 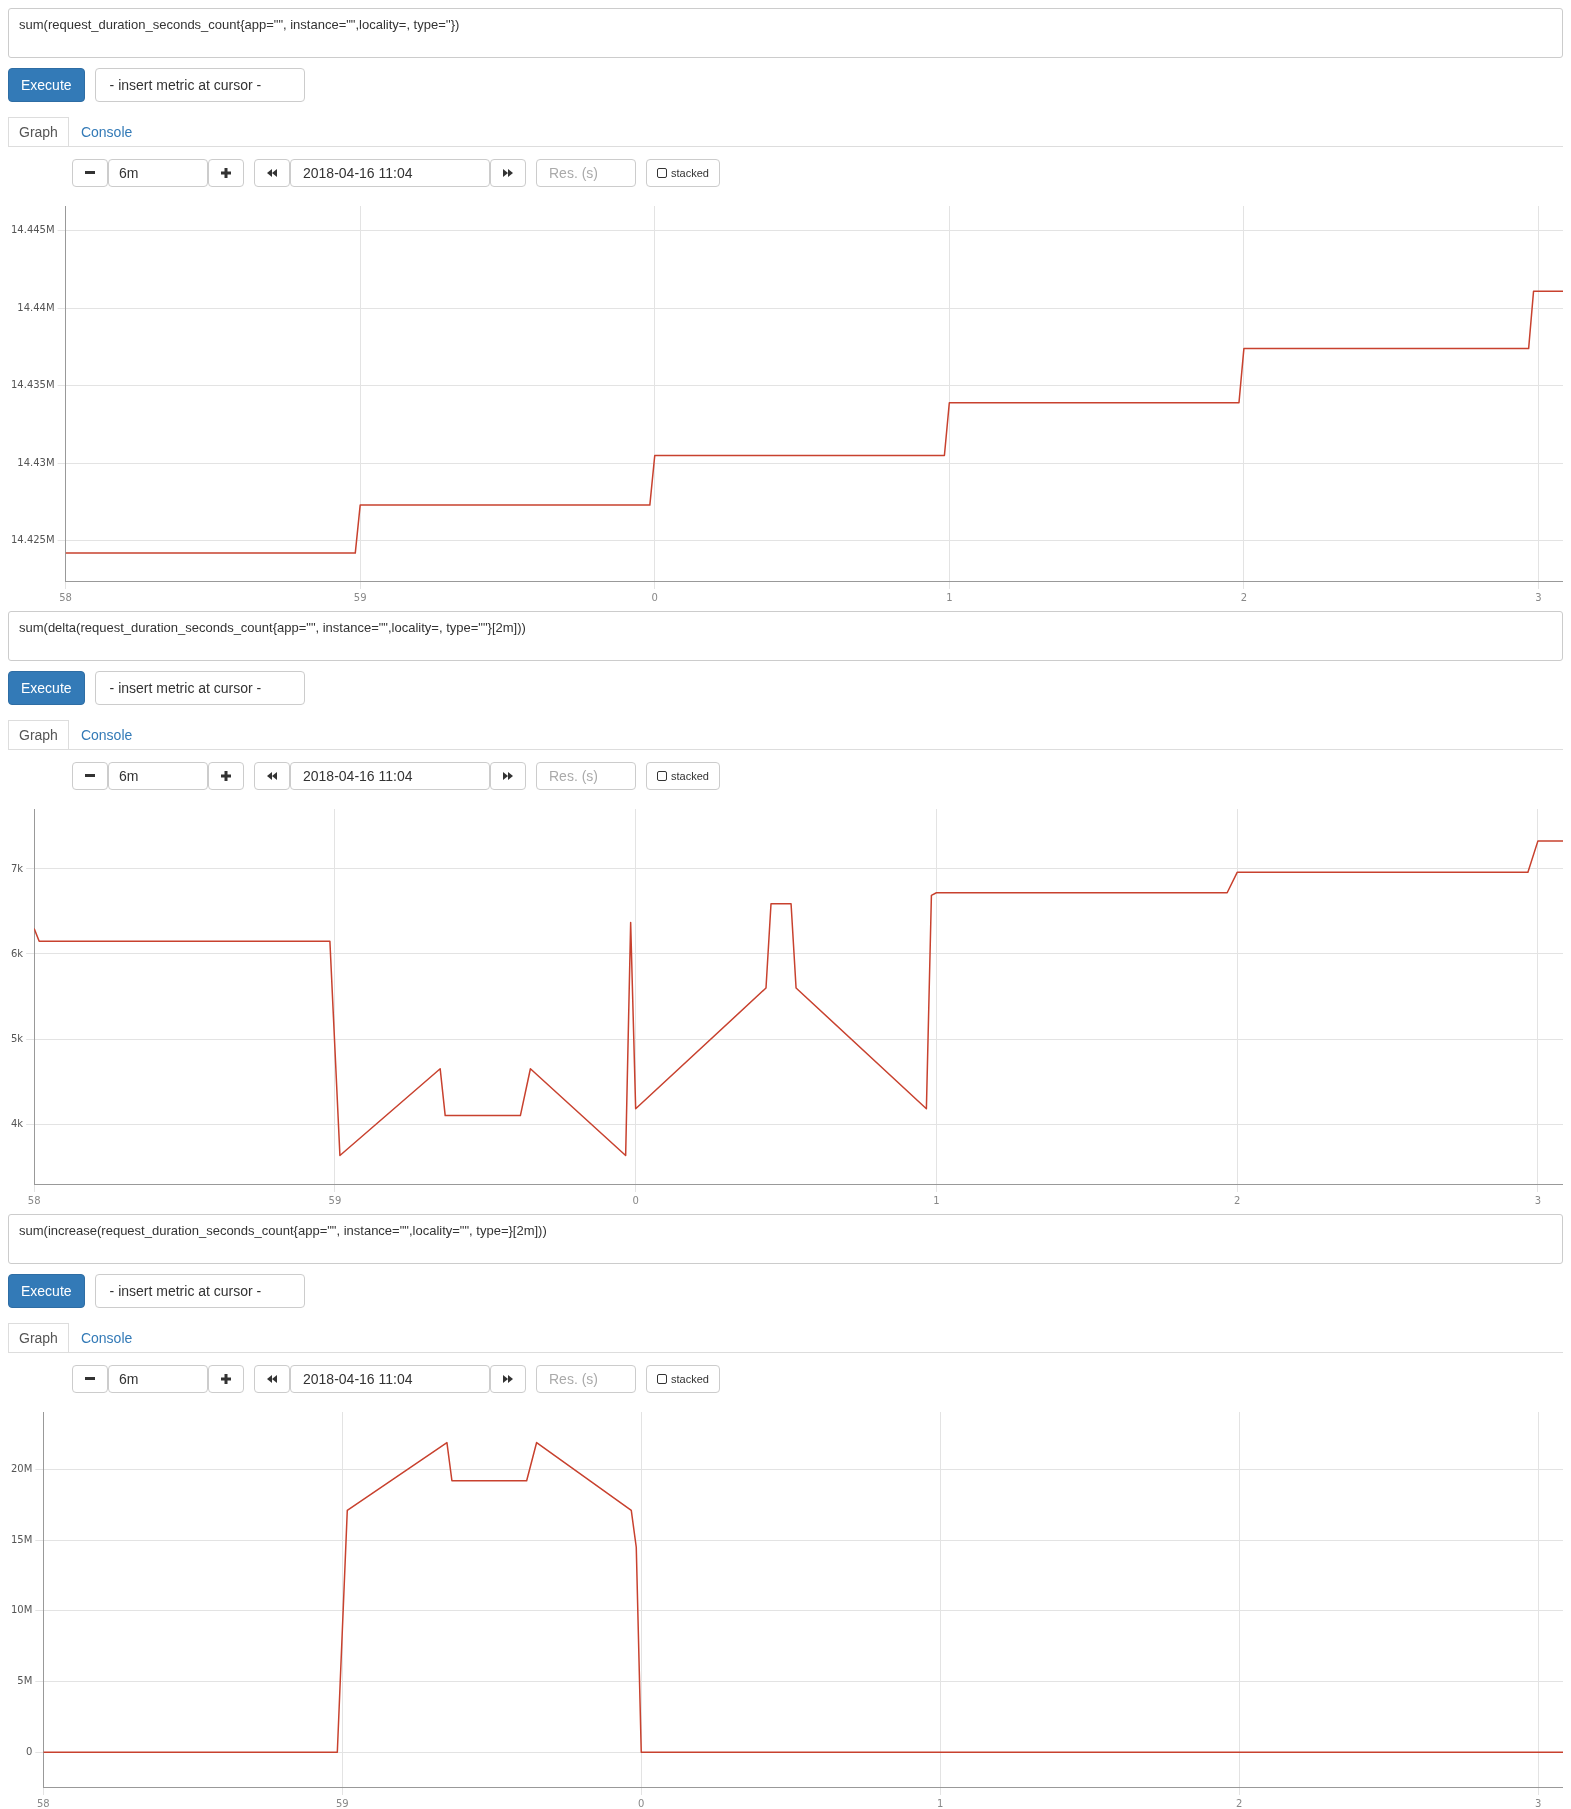 I want to click on y-tick-label: 10M, so click(x=21, y=1610).